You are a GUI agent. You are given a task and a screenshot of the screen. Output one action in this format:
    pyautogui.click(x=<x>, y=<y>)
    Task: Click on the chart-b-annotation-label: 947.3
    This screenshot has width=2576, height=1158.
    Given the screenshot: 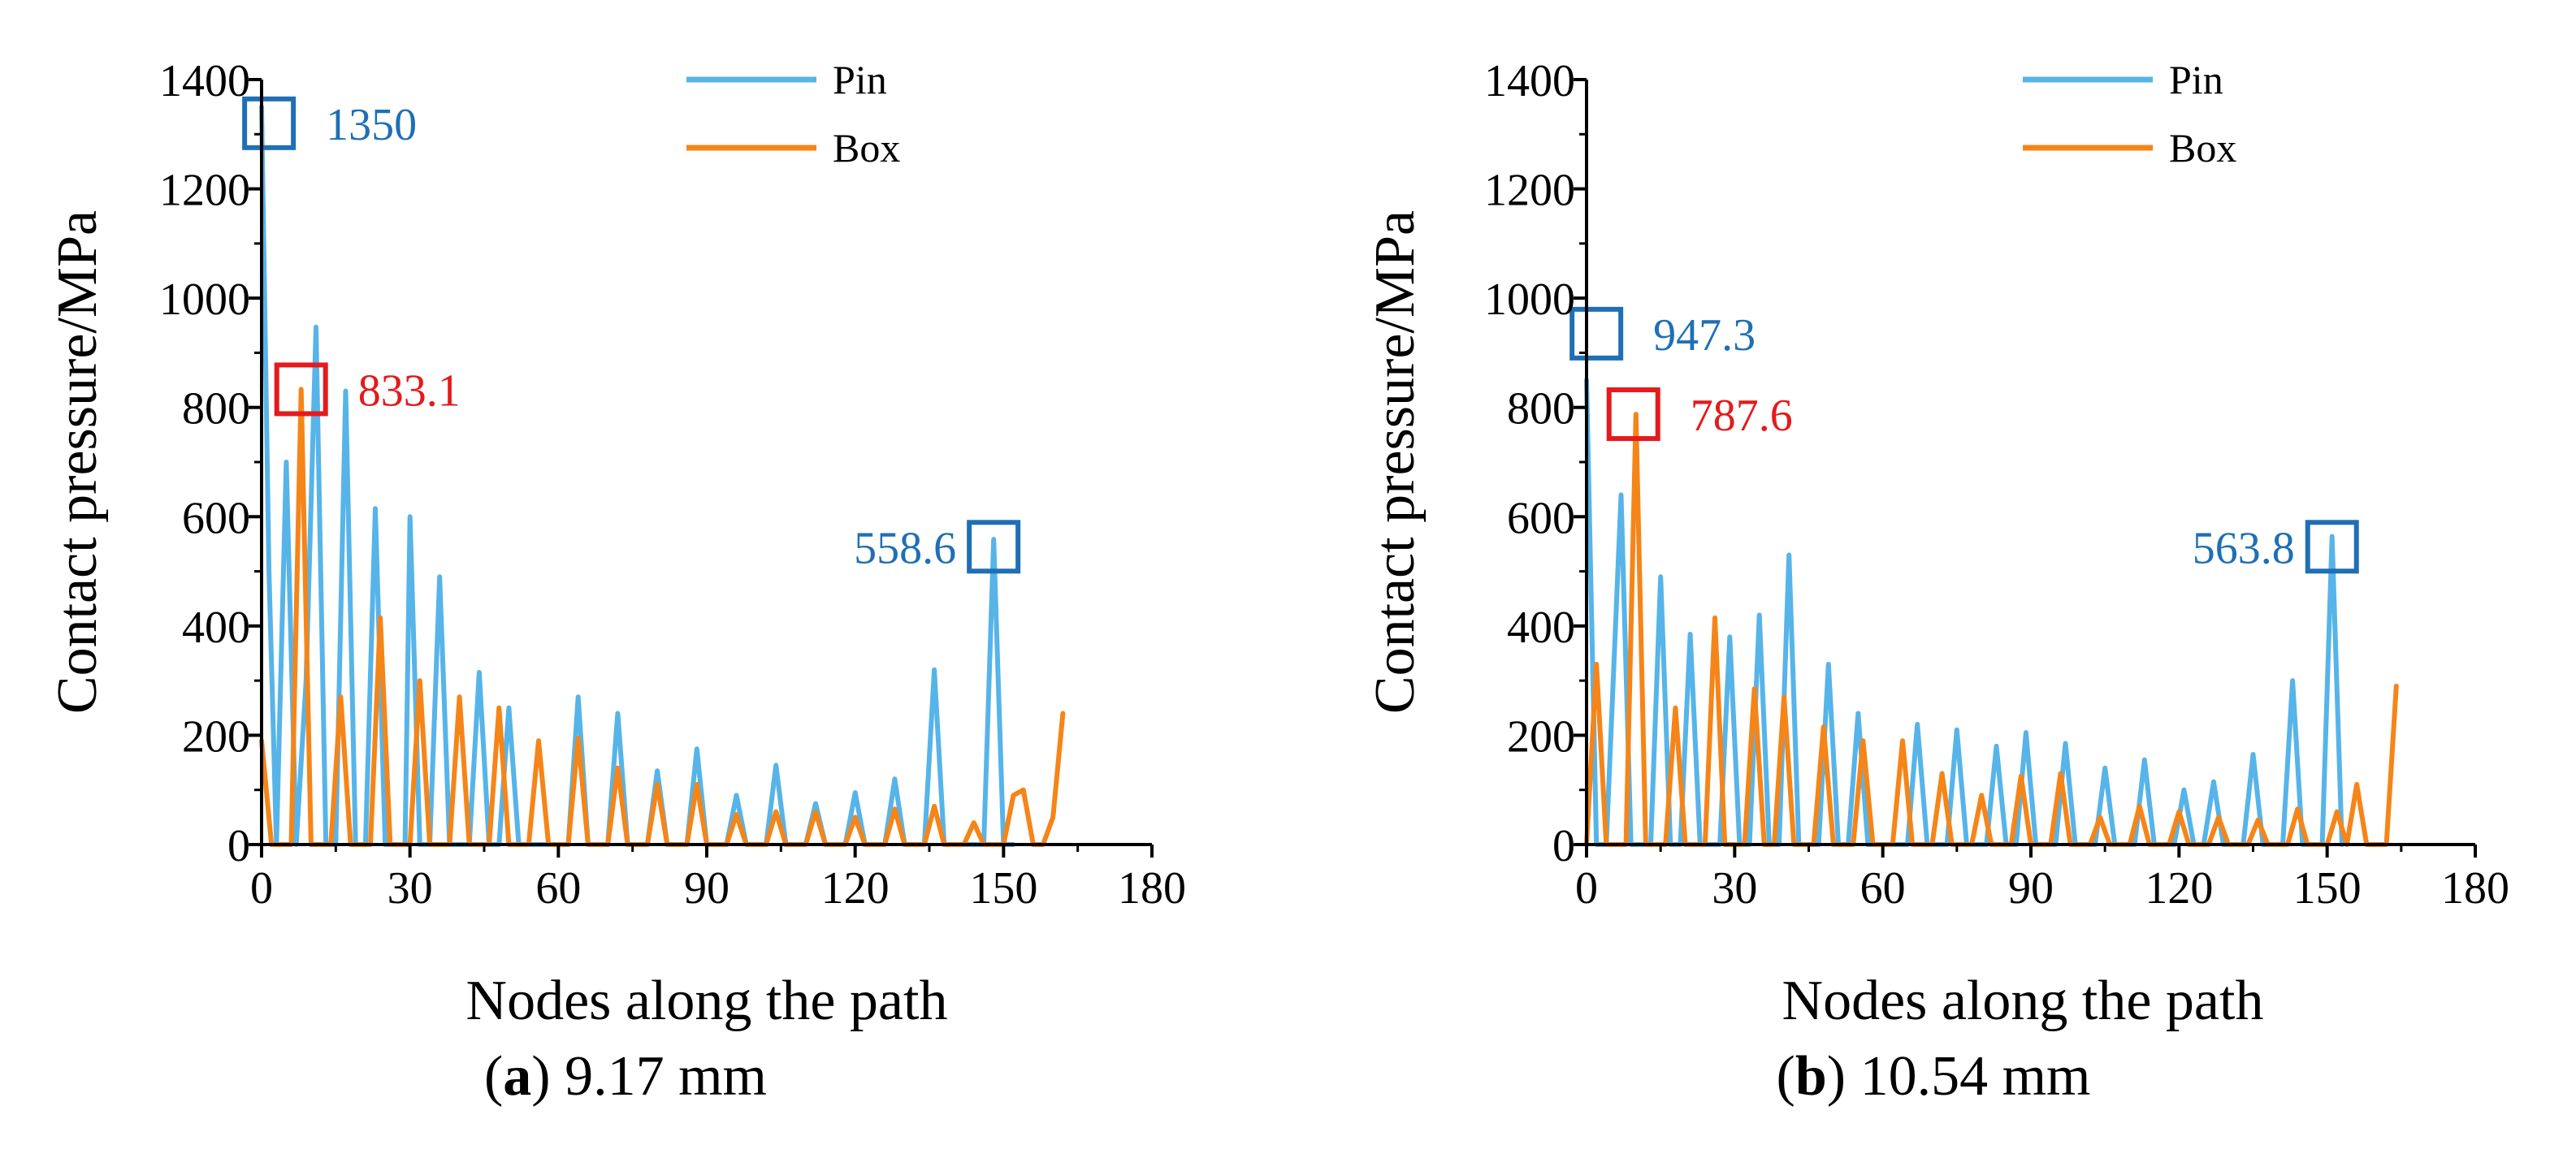 What is the action you would take?
    pyautogui.click(x=1705, y=335)
    